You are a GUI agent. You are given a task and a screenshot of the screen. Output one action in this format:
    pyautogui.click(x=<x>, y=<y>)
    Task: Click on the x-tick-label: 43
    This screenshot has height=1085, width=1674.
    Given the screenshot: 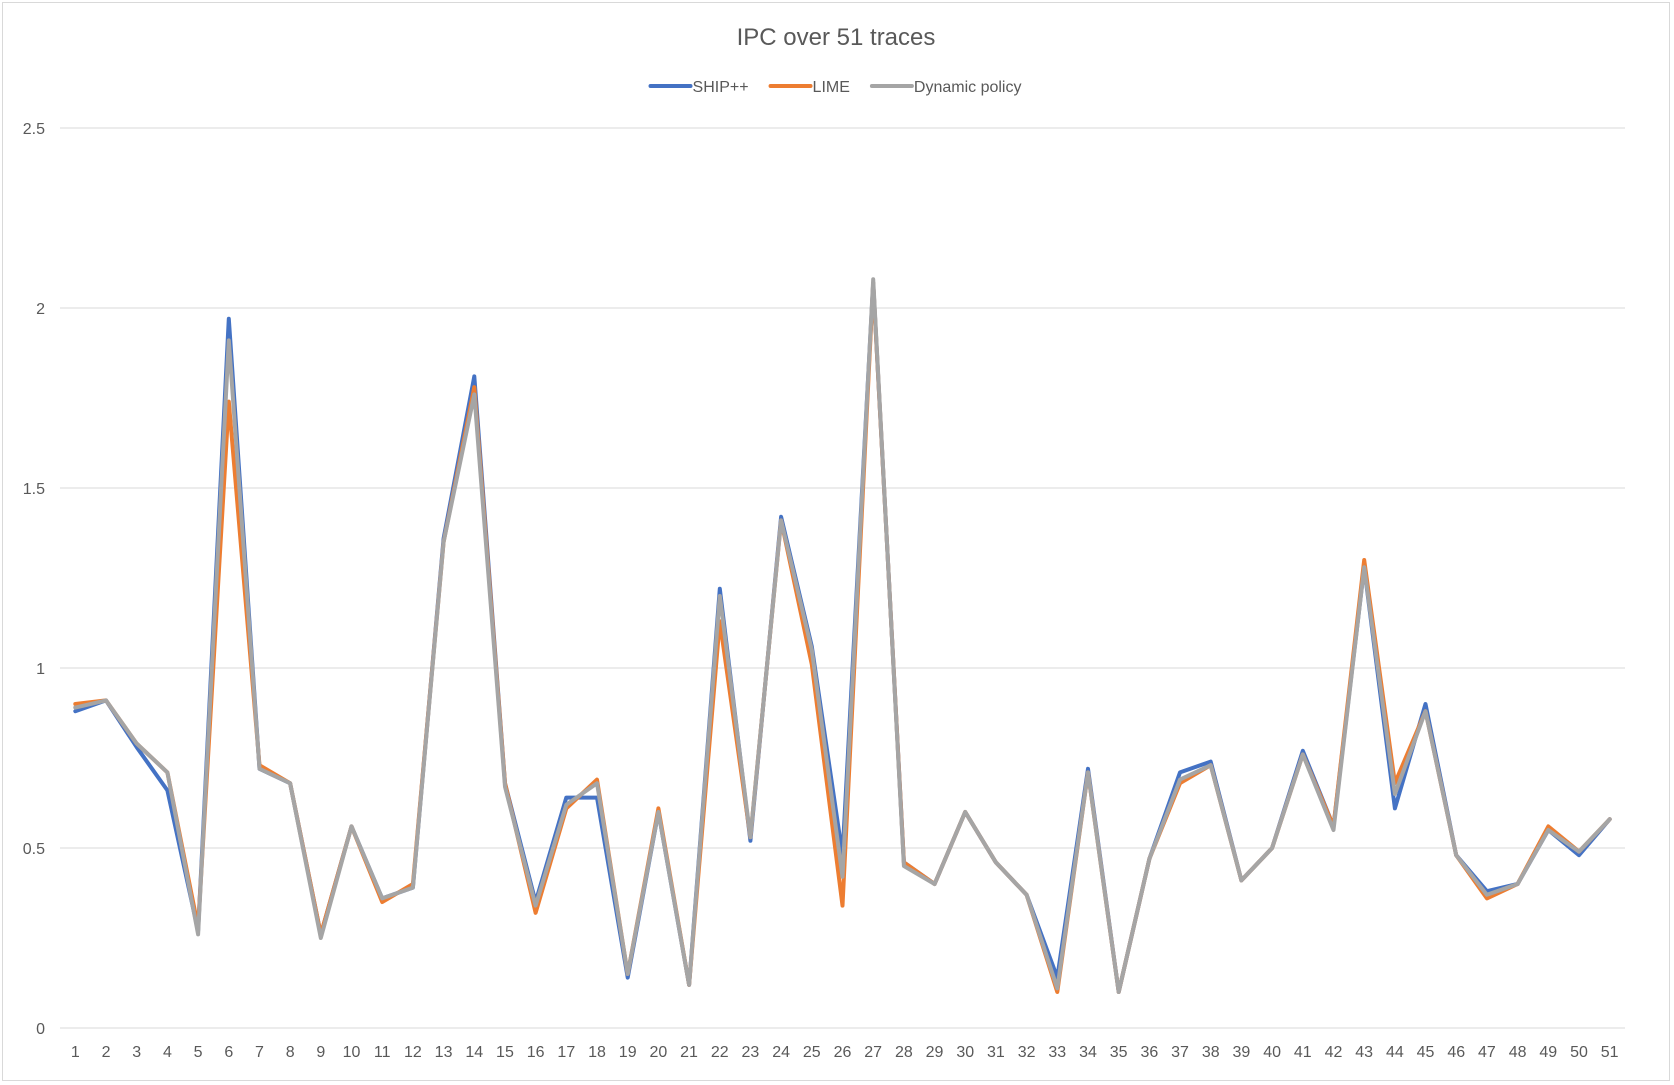 What is the action you would take?
    pyautogui.click(x=1364, y=1052)
    